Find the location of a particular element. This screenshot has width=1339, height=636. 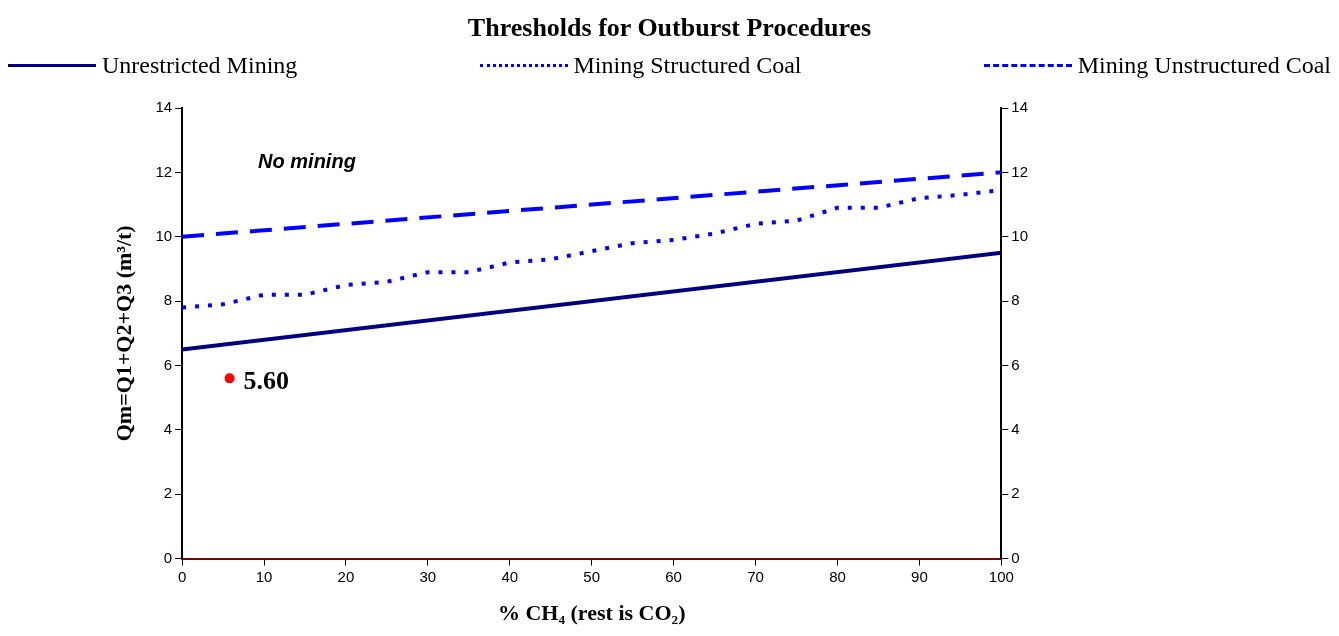

y2-tick-label: 0 is located at coordinates (1015, 557).